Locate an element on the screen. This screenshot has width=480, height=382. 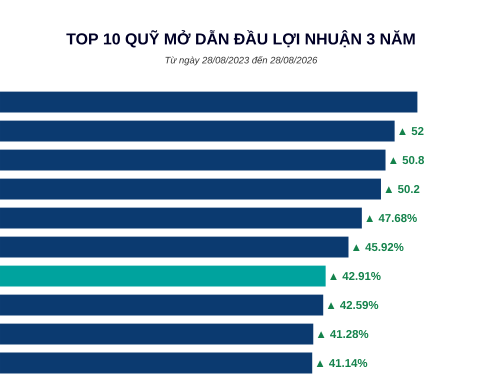
data-label: ▲ 47.68% is located at coordinates (391, 218).